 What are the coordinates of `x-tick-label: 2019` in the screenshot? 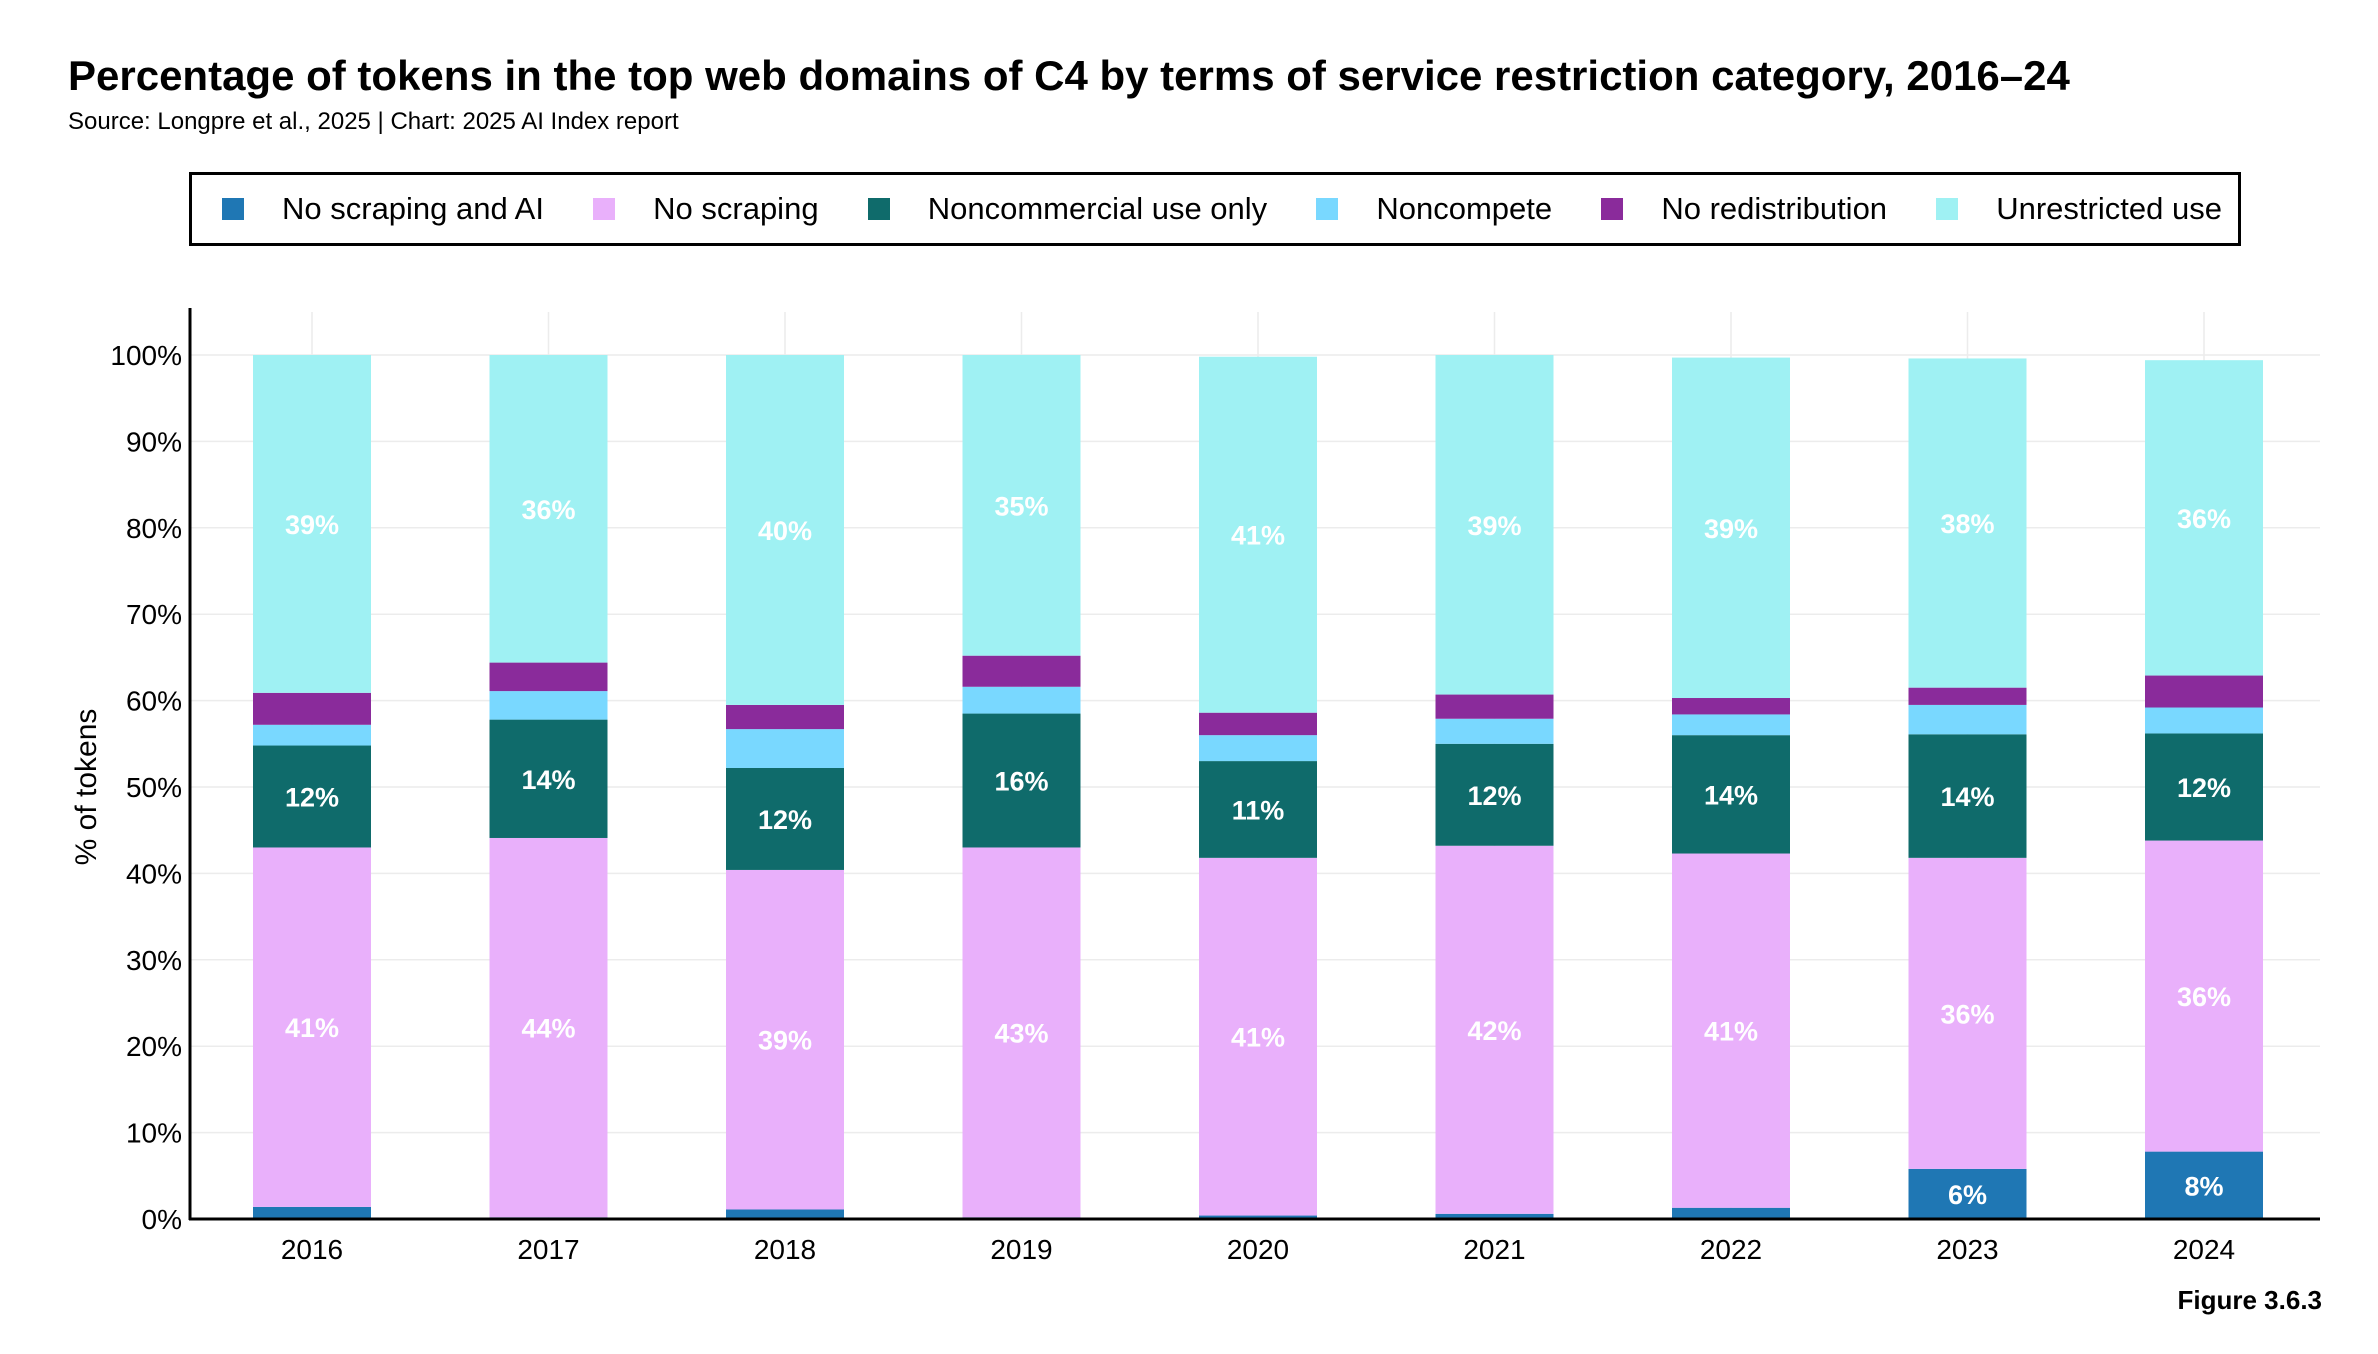 It's located at (1021, 1249).